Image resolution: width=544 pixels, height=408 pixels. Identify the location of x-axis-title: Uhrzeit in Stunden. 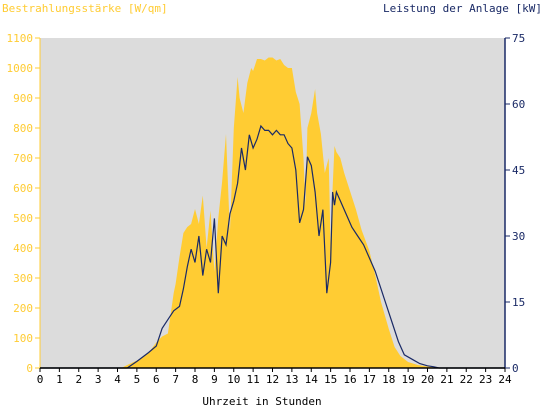
(261, 401).